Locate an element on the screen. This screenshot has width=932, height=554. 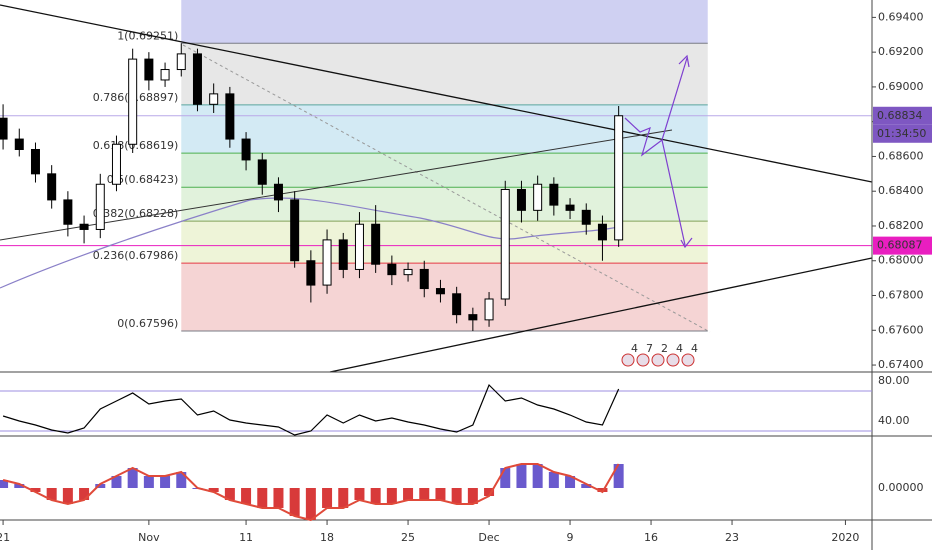
alert-label: 0.68087 is located at coordinates (900, 245).